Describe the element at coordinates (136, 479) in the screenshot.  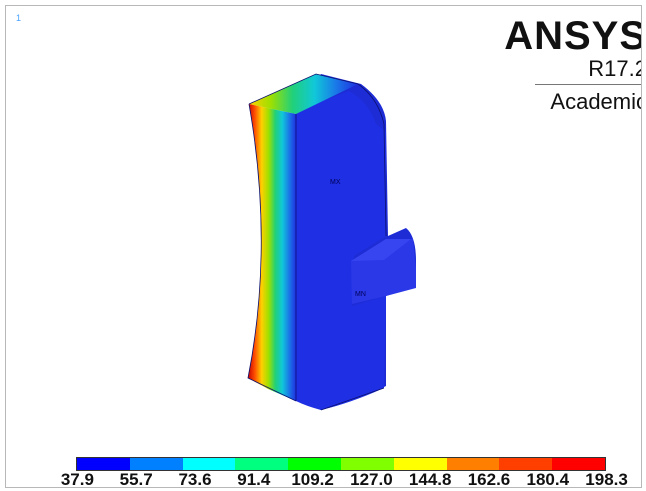
I see `legend-value-1: 55.7` at that location.